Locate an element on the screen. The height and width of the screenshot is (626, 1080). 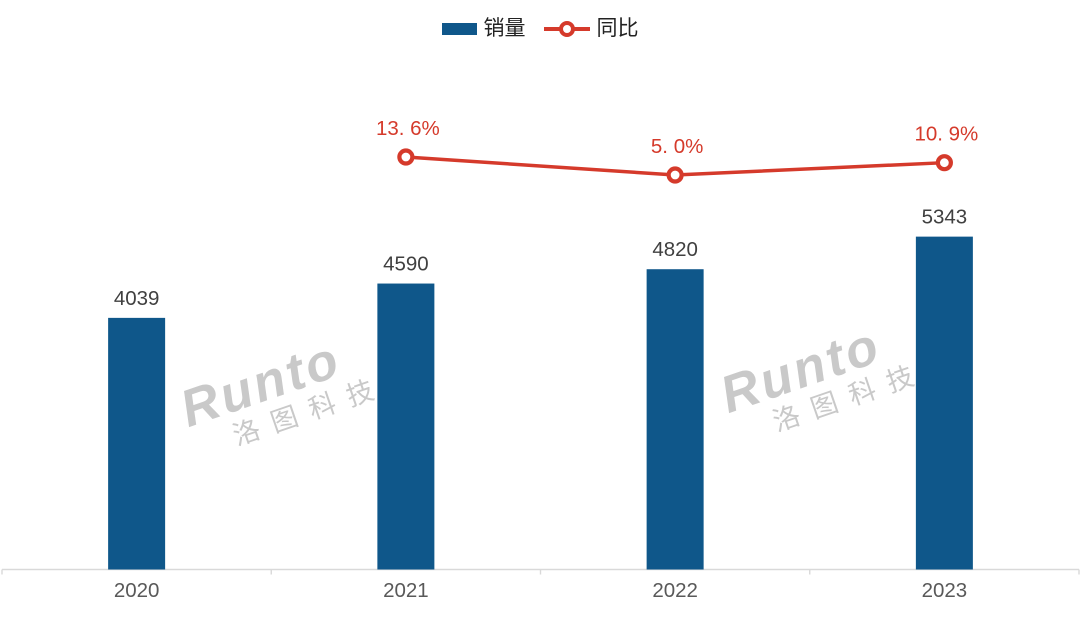
x-axis-label: 2021 is located at coordinates (406, 590).